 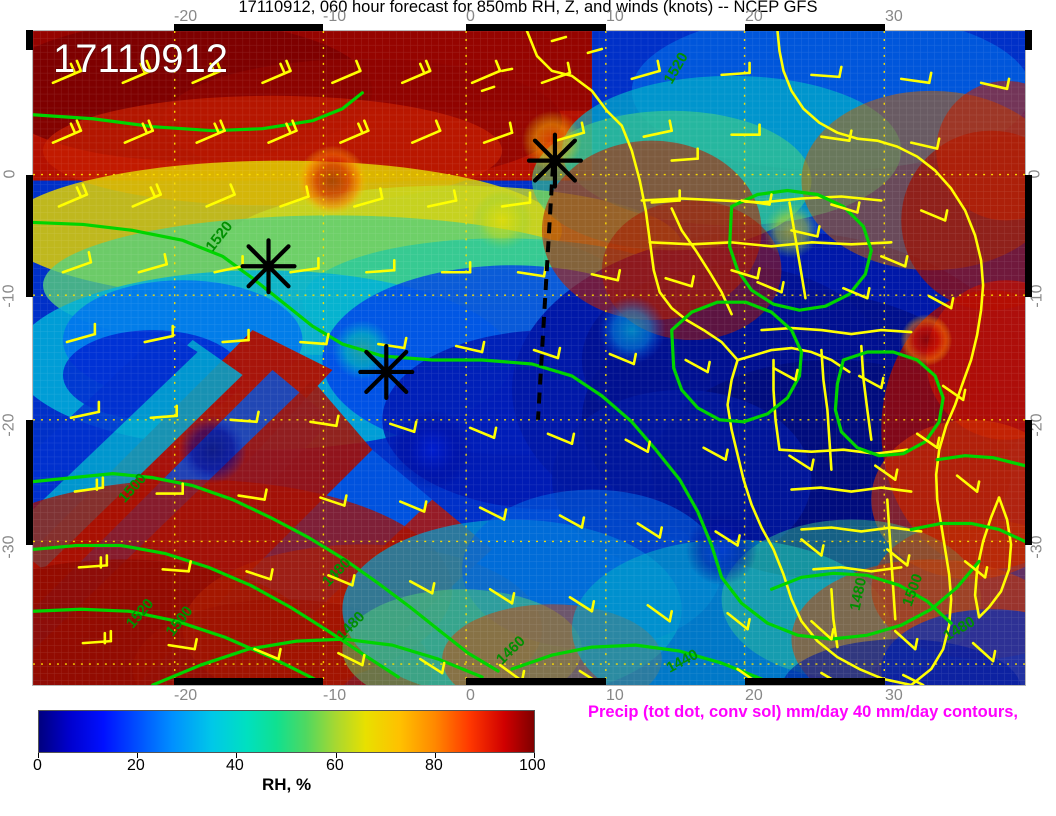 I want to click on y-tick-left-2: -20, so click(x=9, y=425).